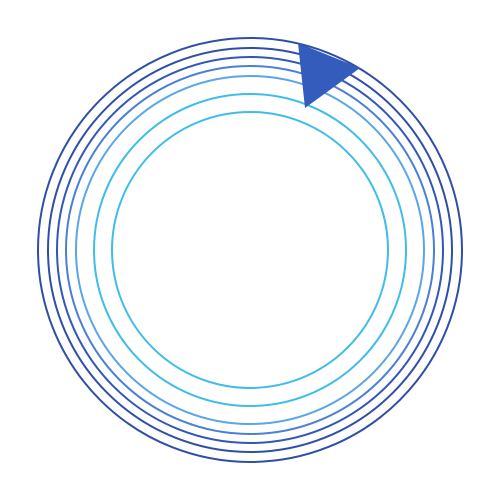 Image resolution: width=500 pixels, height=500 pixels. Describe the element at coordinates (329, 75) in the screenshot. I see `triangle-pointer-icon` at that location.